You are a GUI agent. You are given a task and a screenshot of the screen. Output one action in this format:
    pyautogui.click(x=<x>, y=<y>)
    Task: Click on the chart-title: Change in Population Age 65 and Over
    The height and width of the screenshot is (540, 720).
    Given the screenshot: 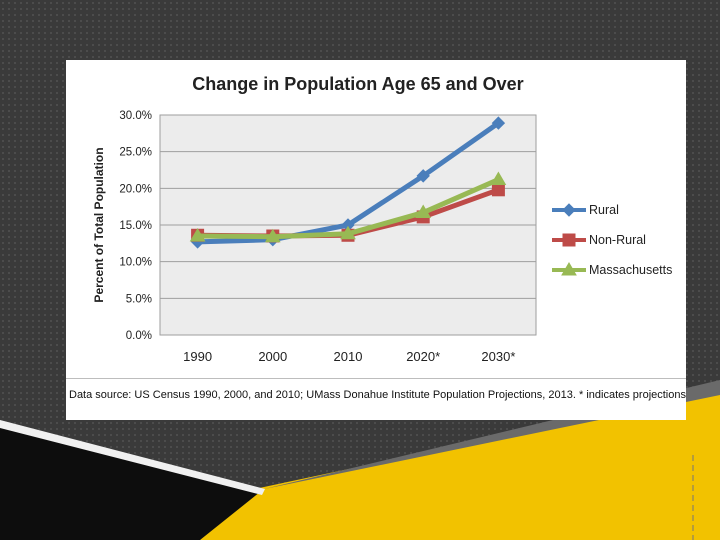 What is the action you would take?
    pyautogui.click(x=358, y=84)
    